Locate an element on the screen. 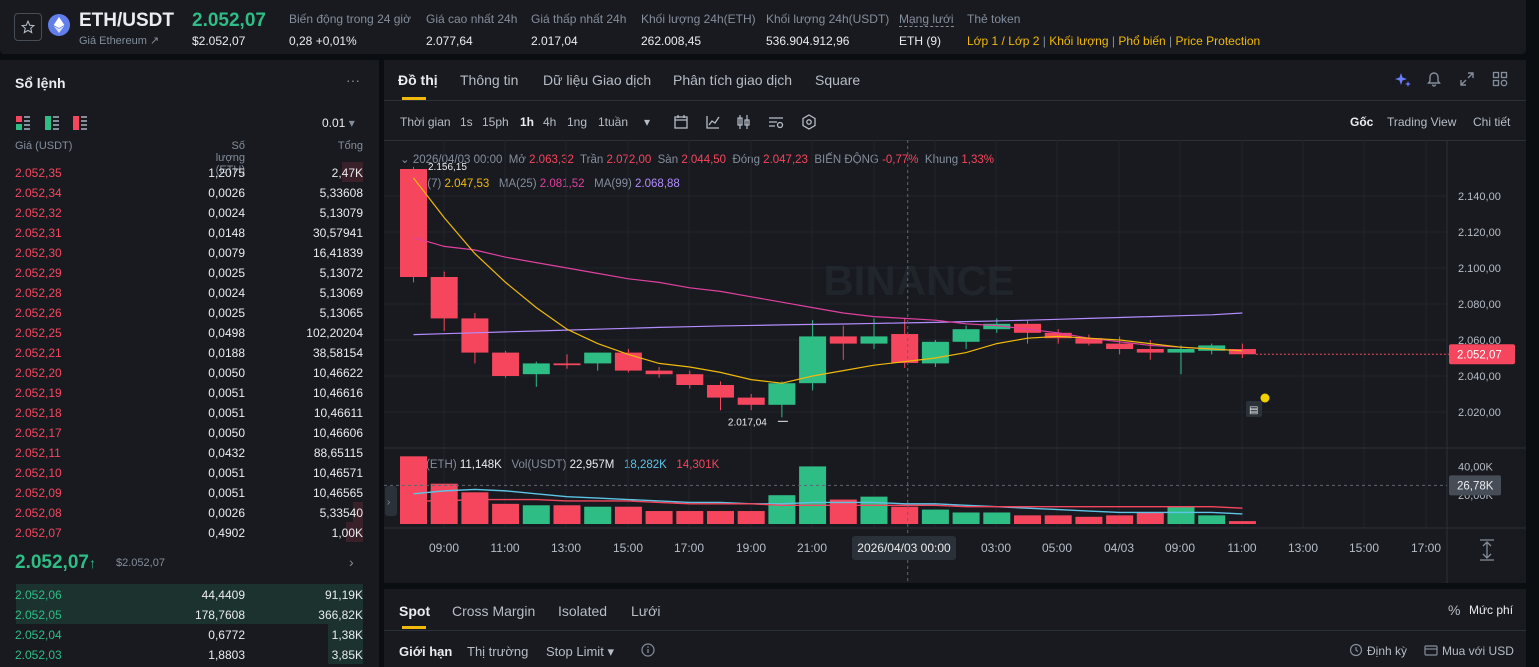 Image resolution: width=1539 pixels, height=667 pixels. asks-view-icon is located at coordinates (80, 123).